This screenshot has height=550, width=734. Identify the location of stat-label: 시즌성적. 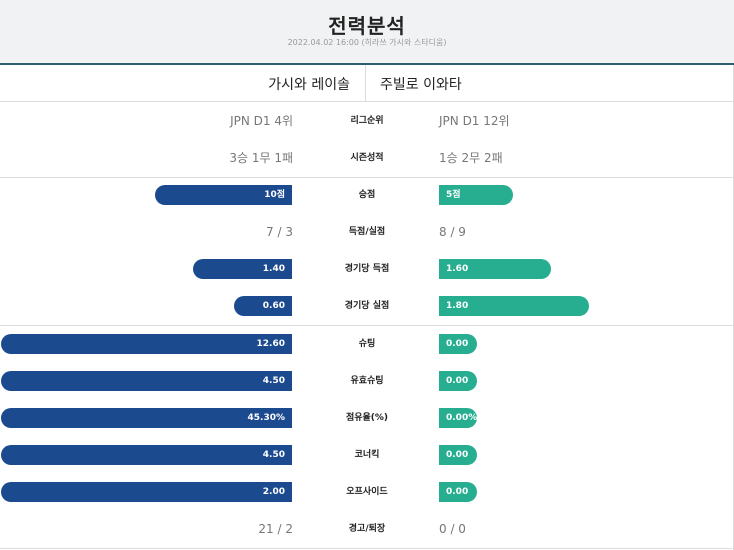
(367, 158).